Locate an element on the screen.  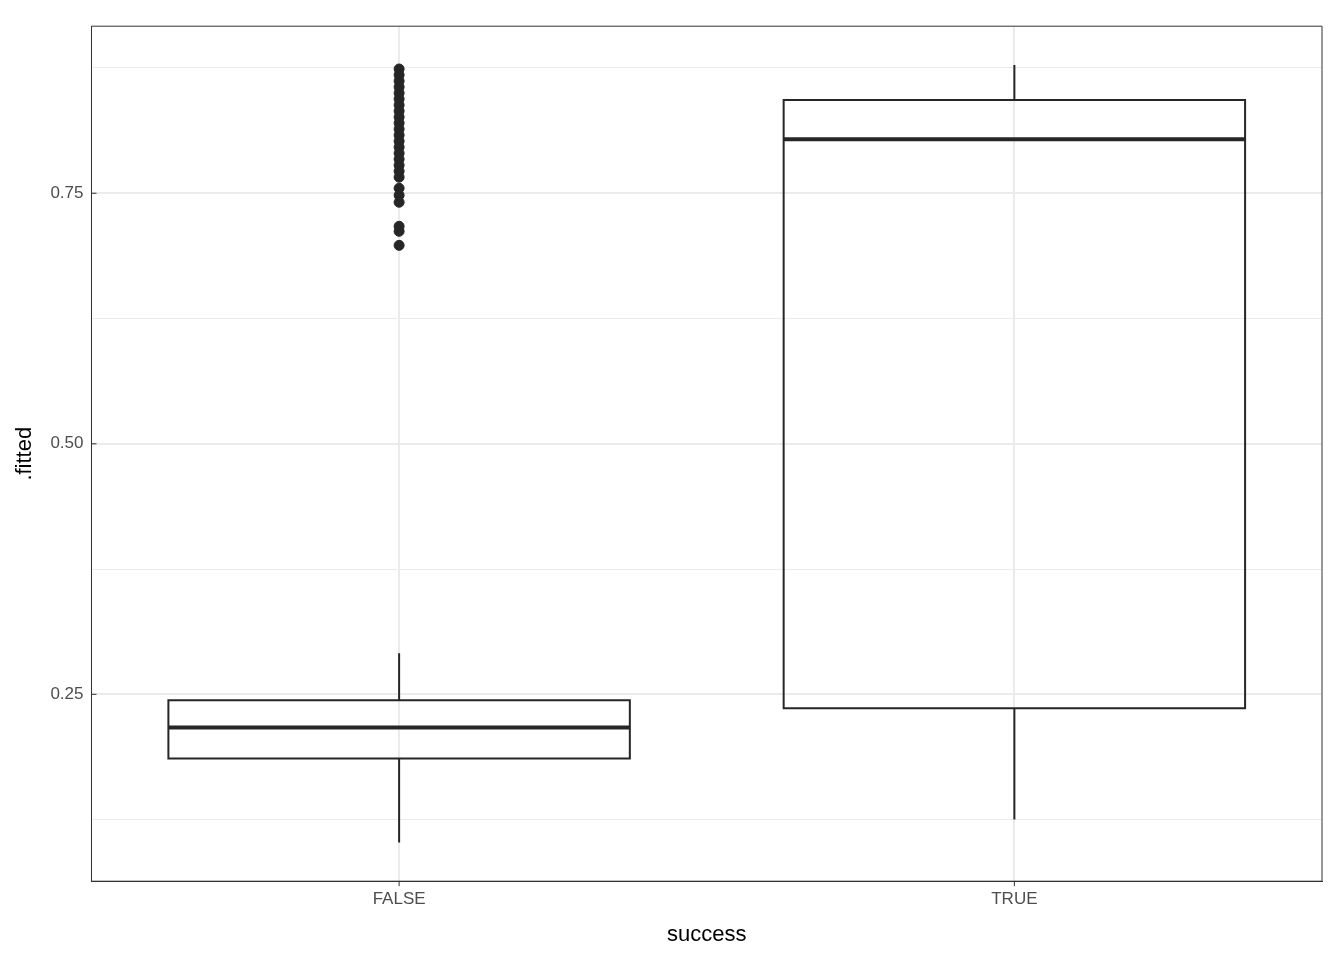
y-tick-label: 0.75 is located at coordinates (67, 192).